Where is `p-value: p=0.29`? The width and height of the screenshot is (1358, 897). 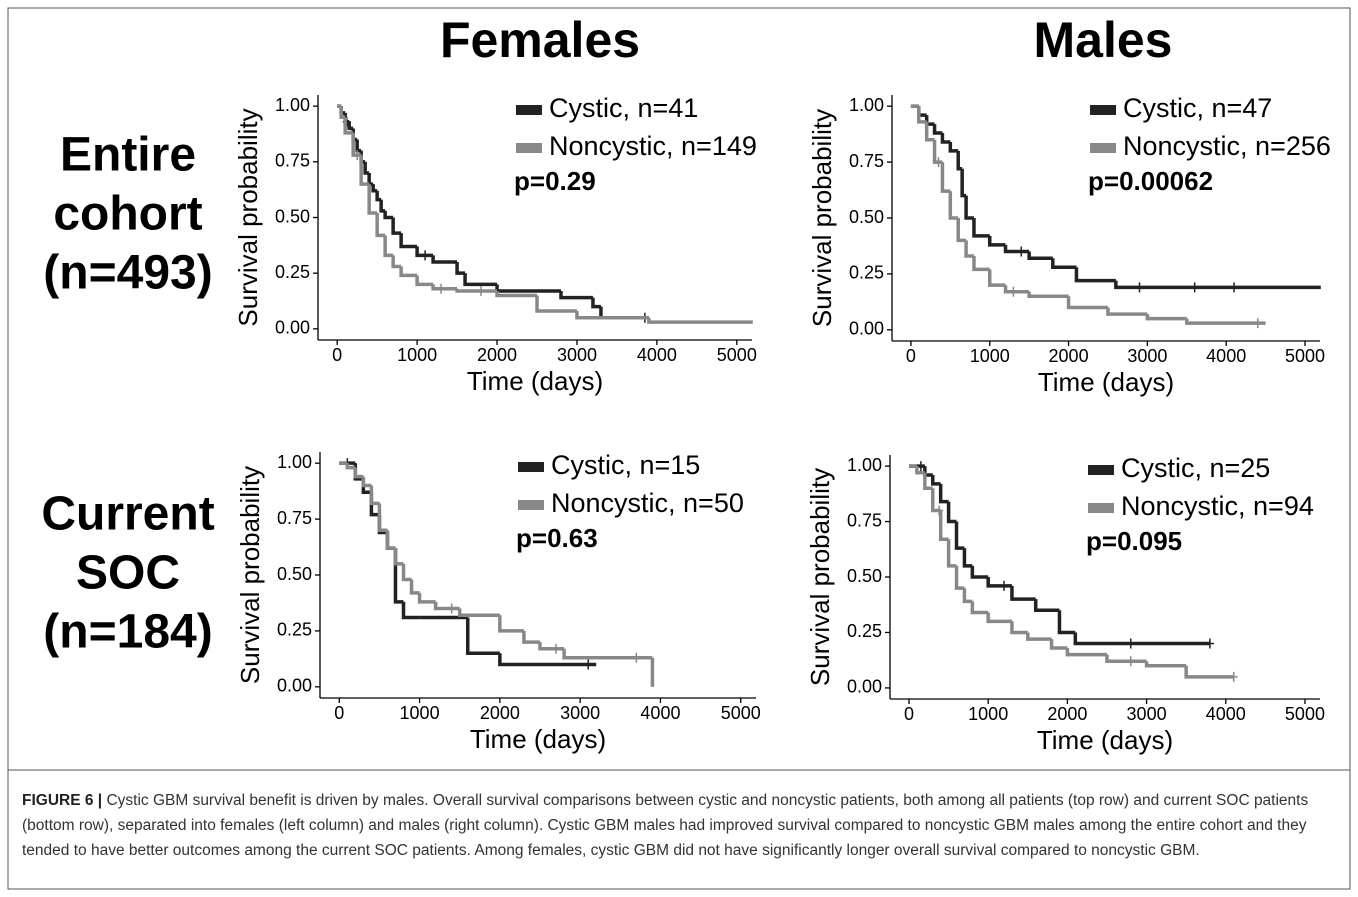 p-value: p=0.29 is located at coordinates (555, 181).